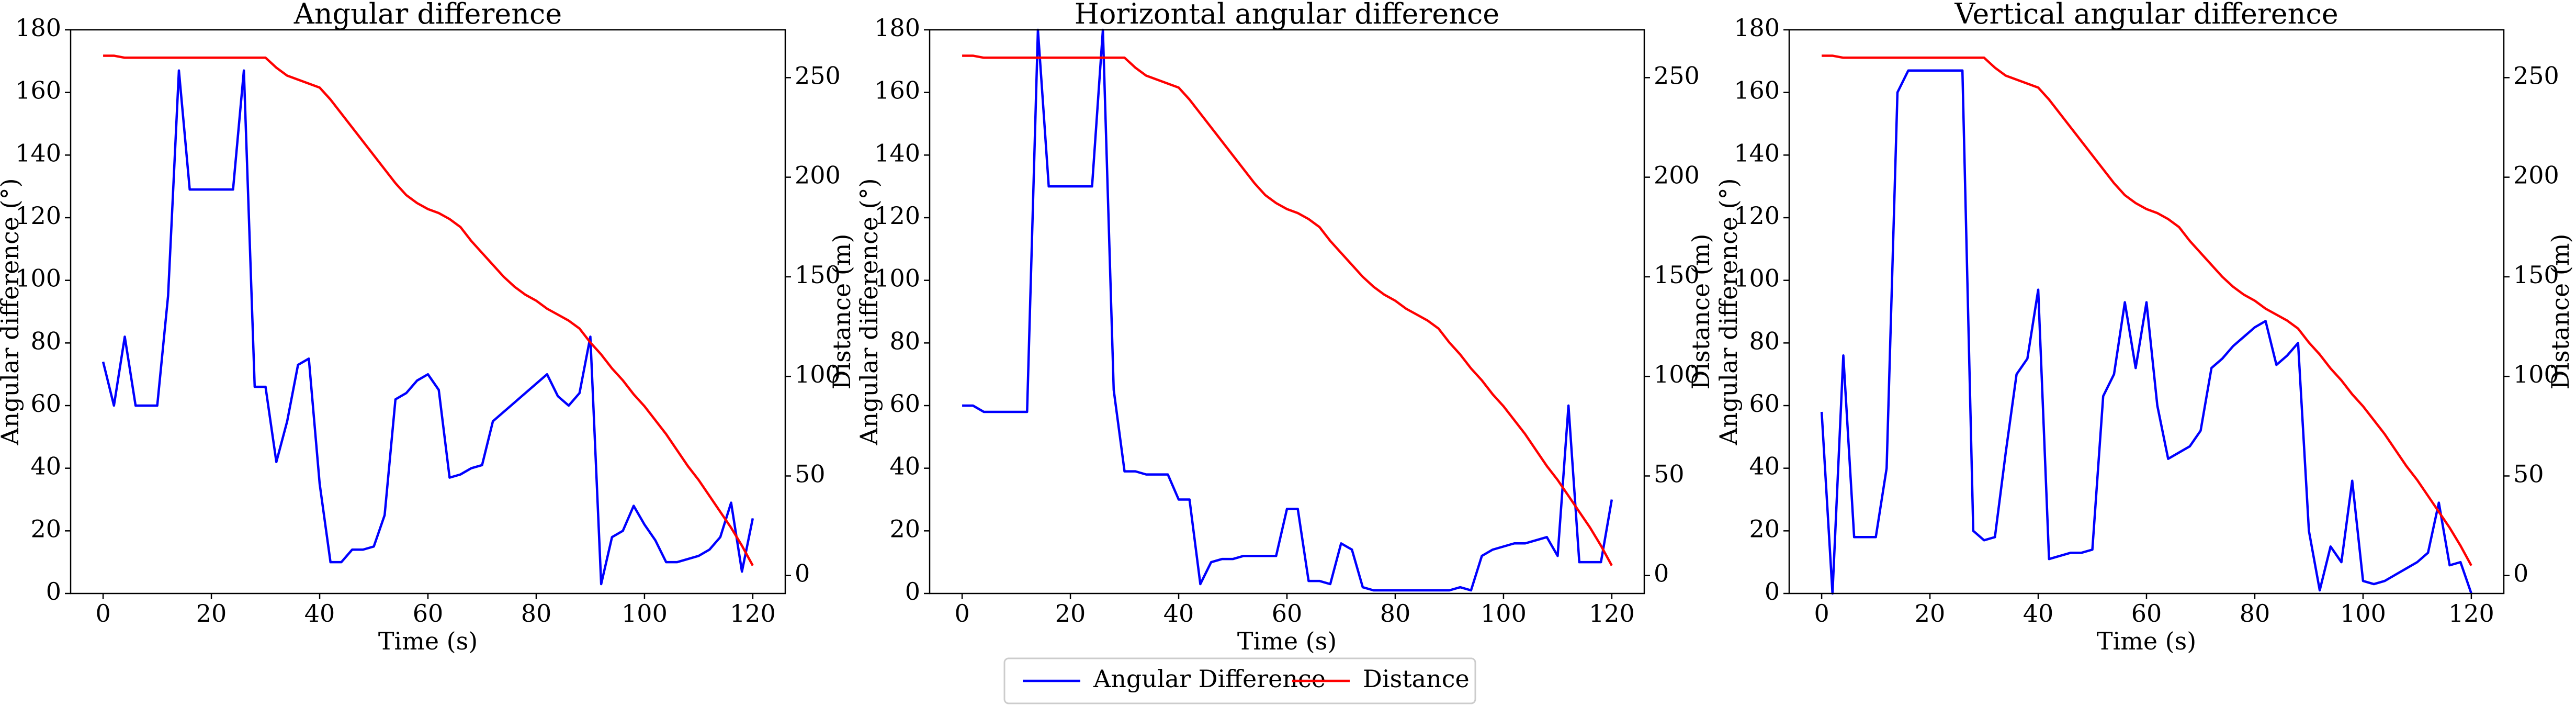  I want to click on legend-label: Angular Difference, so click(1210, 679).